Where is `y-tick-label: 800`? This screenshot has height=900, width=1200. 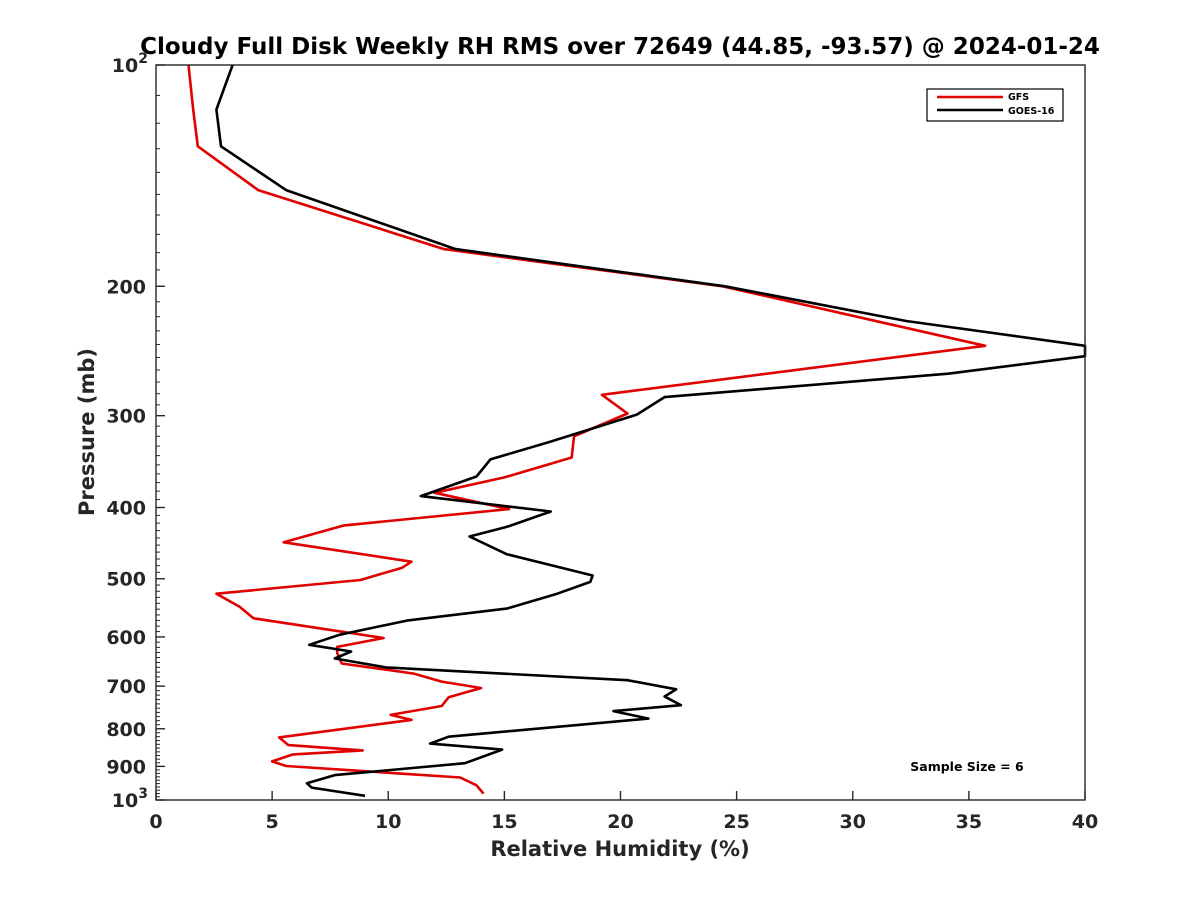
y-tick-label: 800 is located at coordinates (126, 730).